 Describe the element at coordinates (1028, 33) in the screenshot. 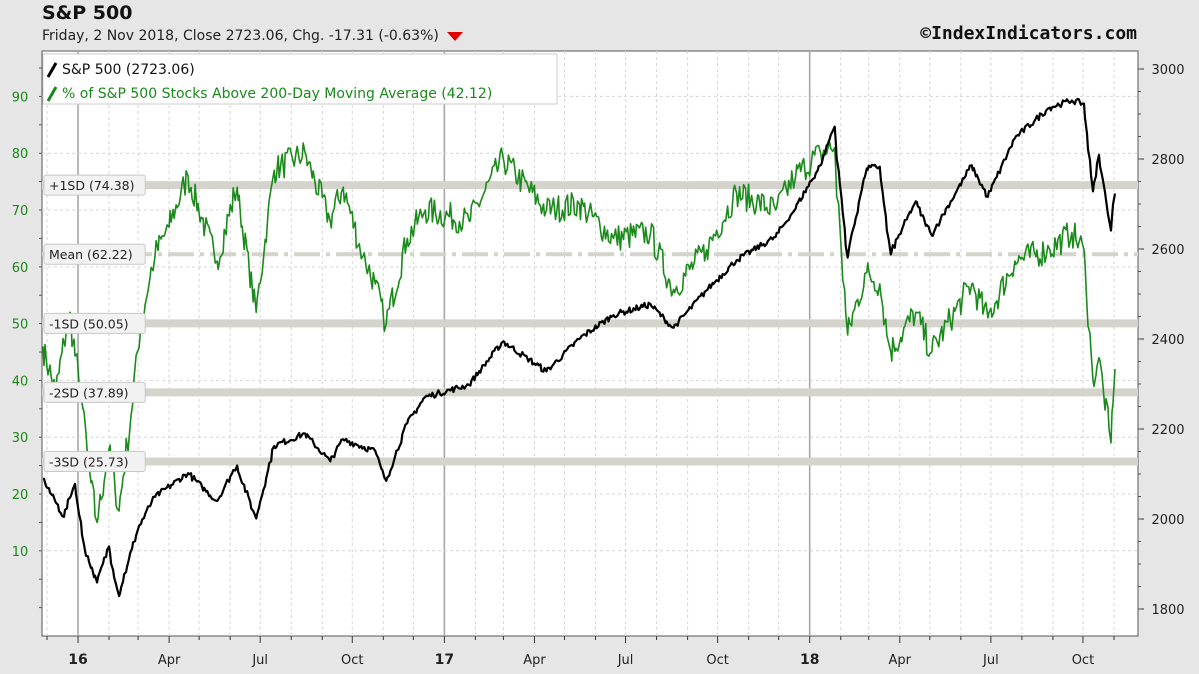

I see `brand-watermark: ©IndexIndicators.com` at that location.